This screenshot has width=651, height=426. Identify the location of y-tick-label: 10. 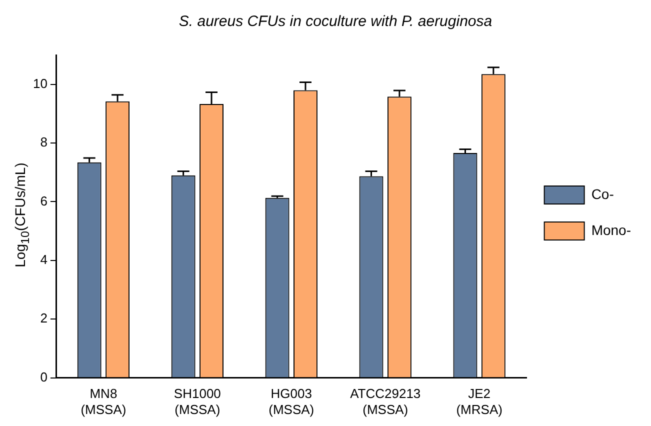
(40, 83).